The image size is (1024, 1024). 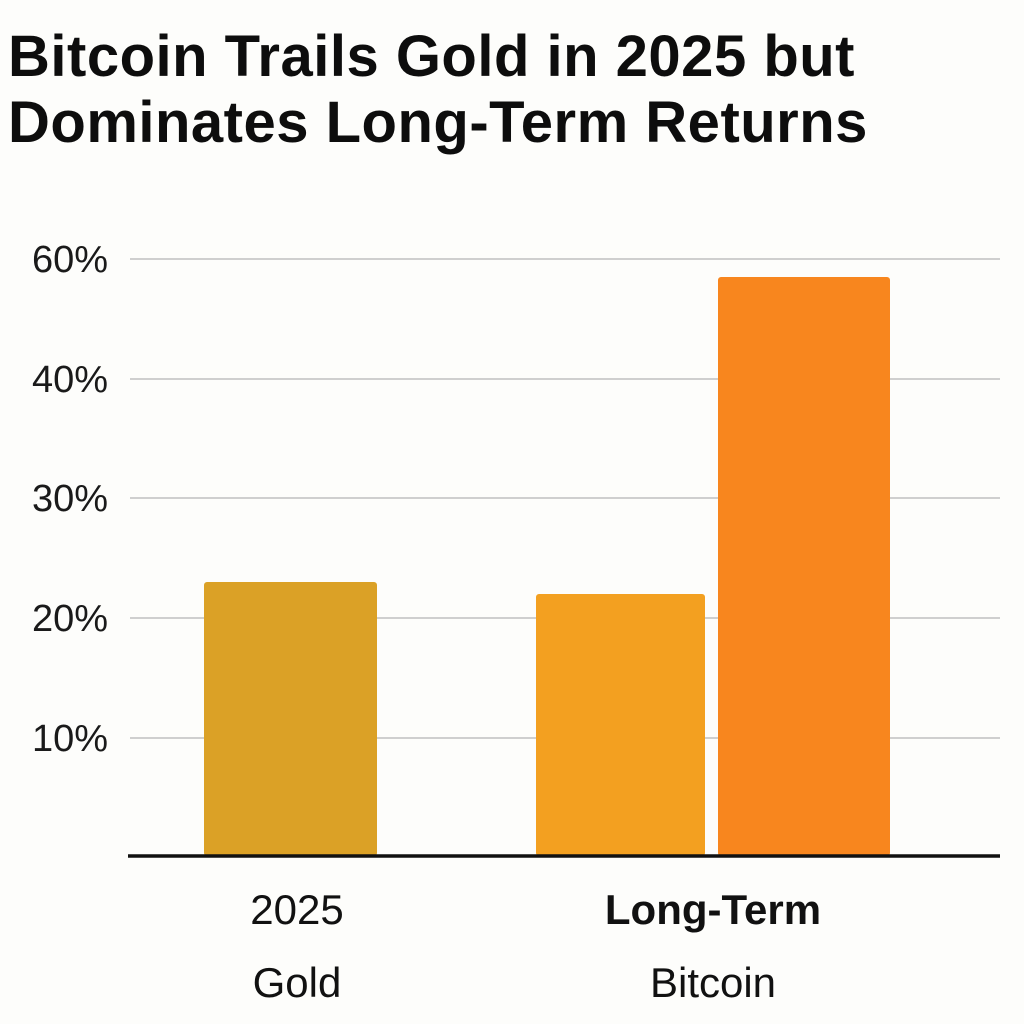 I want to click on y-tick-label: 10%, so click(x=70, y=739).